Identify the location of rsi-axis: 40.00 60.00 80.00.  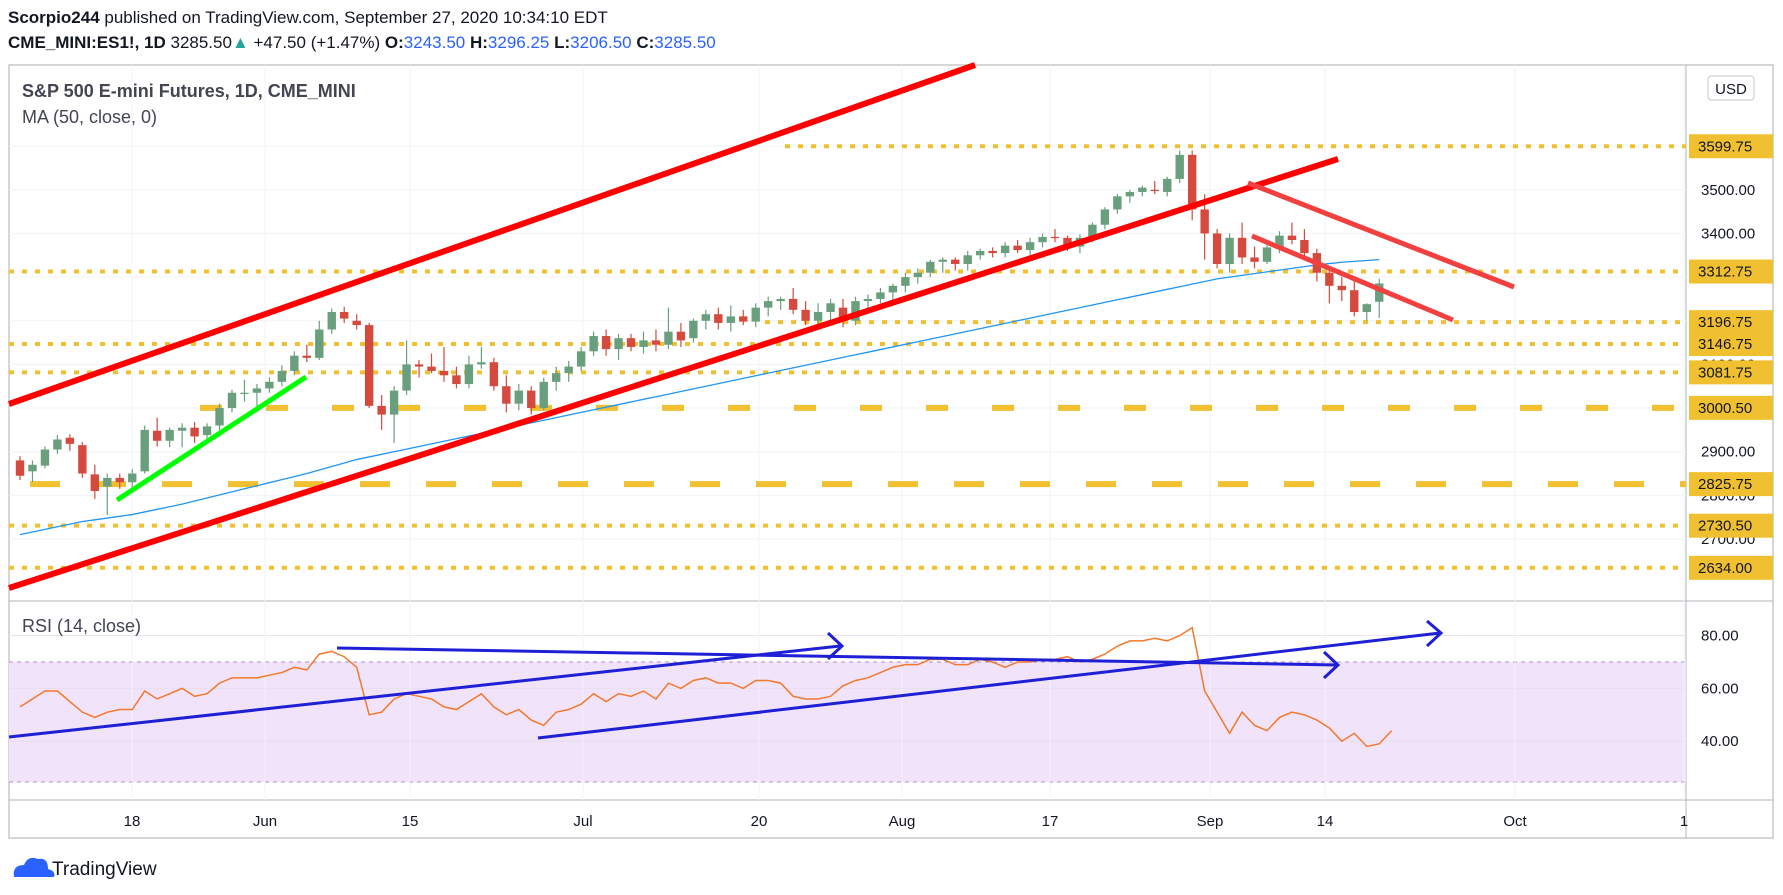
(1720, 689).